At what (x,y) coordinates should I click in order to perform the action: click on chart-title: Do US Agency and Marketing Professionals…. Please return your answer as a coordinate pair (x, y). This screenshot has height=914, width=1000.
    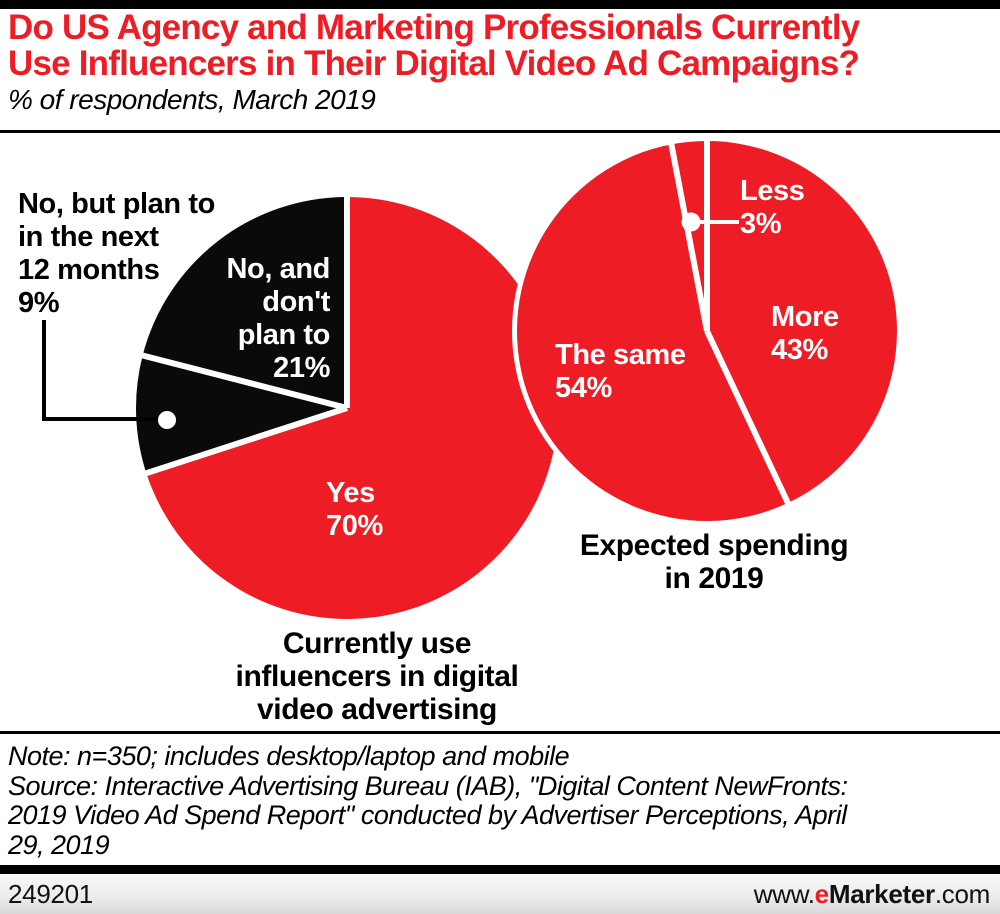
    Looking at the image, I should click on (434, 45).